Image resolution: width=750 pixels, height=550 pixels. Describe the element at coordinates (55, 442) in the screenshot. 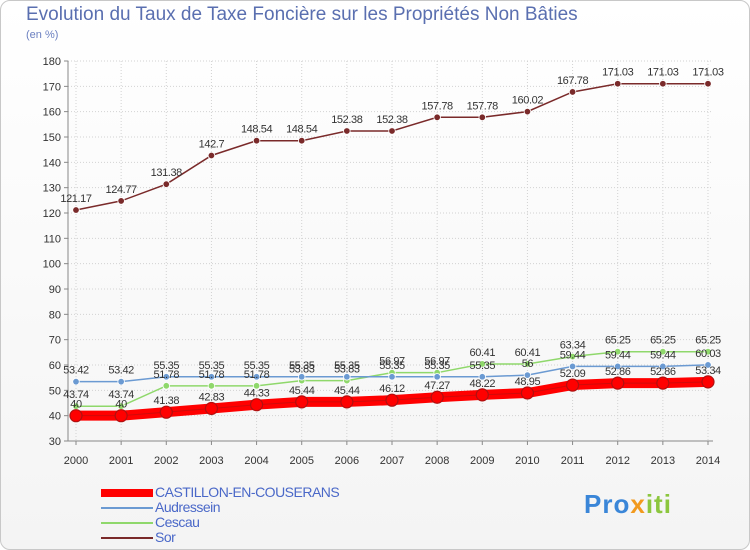

I see `y-tick-label: 30` at that location.